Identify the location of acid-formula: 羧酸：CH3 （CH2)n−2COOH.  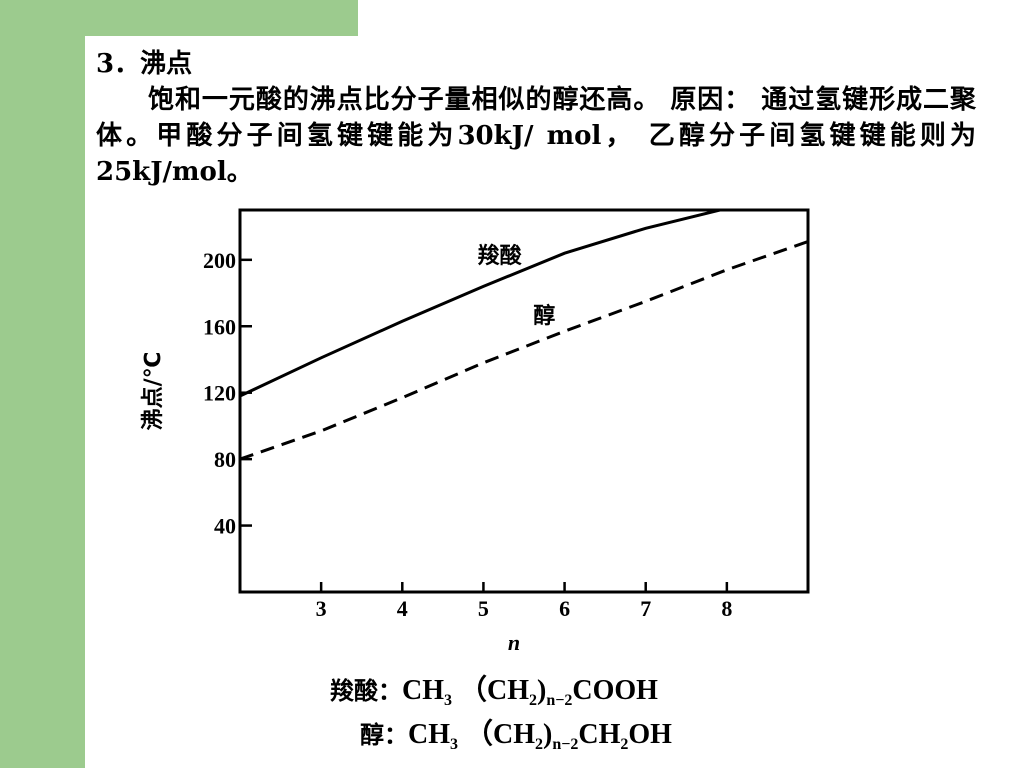
(494, 689).